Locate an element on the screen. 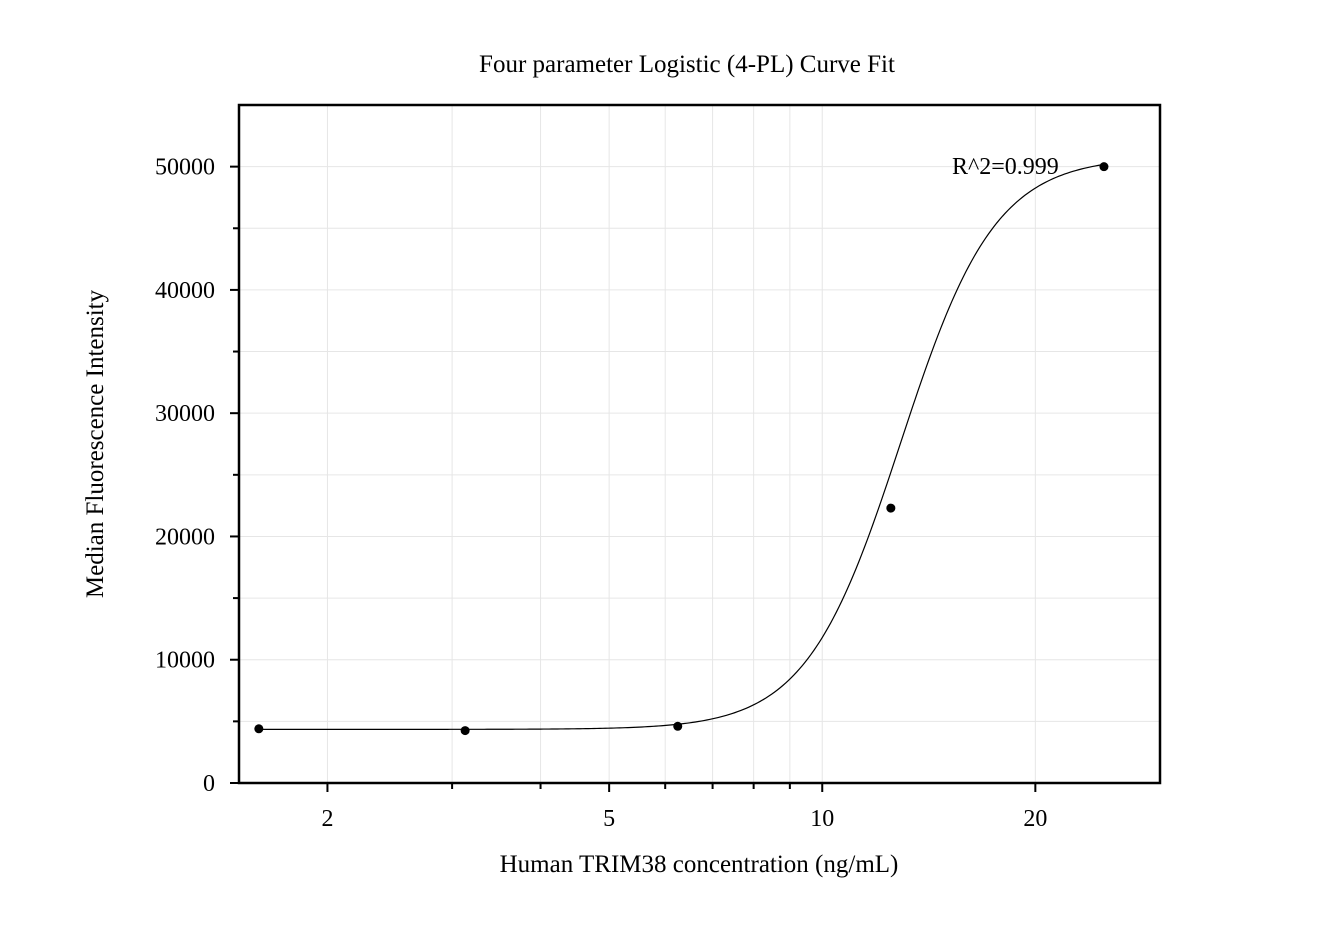 The height and width of the screenshot is (933, 1344). y-tick-label: 50000 is located at coordinates (185, 168).